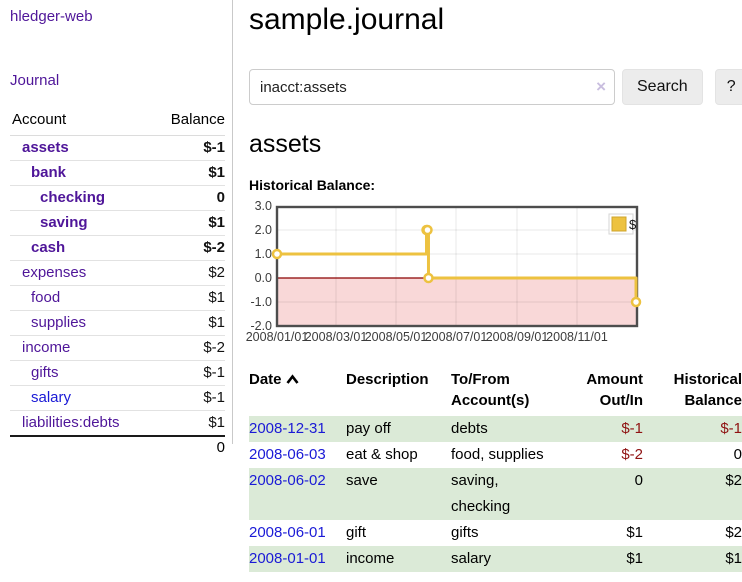 This screenshot has height=582, width=742. Describe the element at coordinates (263, 254) in the screenshot. I see `svg-text: 1.0` at that location.